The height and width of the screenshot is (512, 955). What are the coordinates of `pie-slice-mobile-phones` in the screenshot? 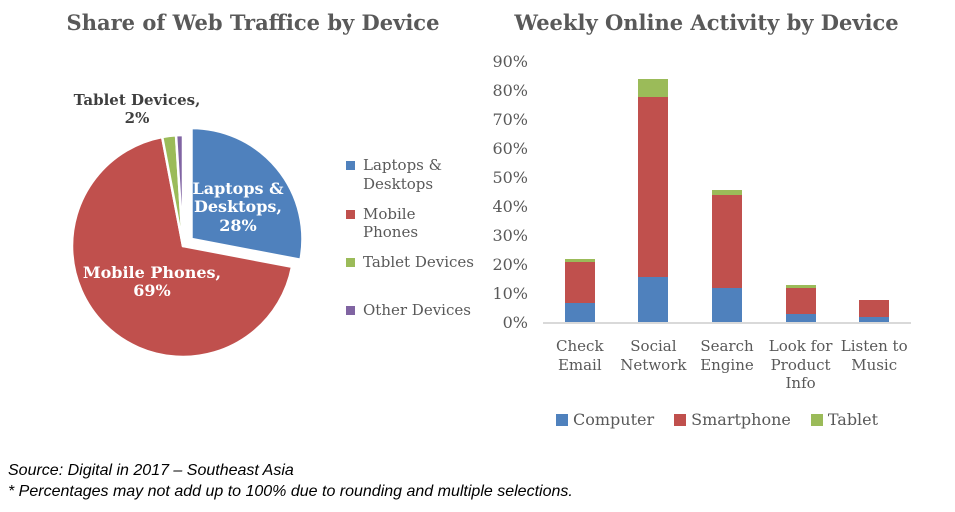 It's located at (182, 247).